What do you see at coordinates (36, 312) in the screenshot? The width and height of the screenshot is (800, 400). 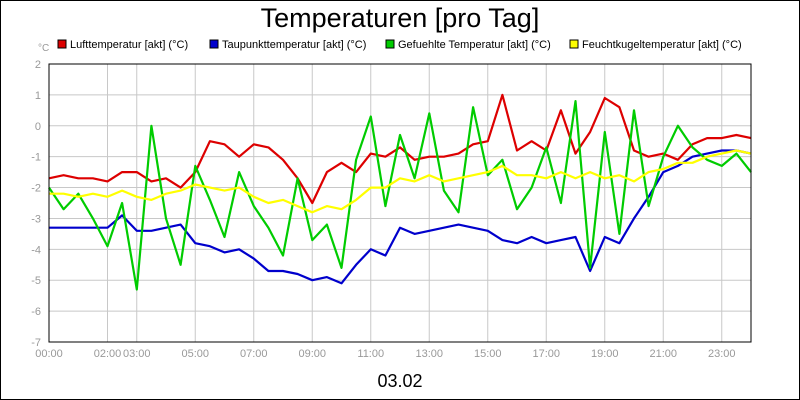 I see `y-tick-label: -6` at bounding box center [36, 312].